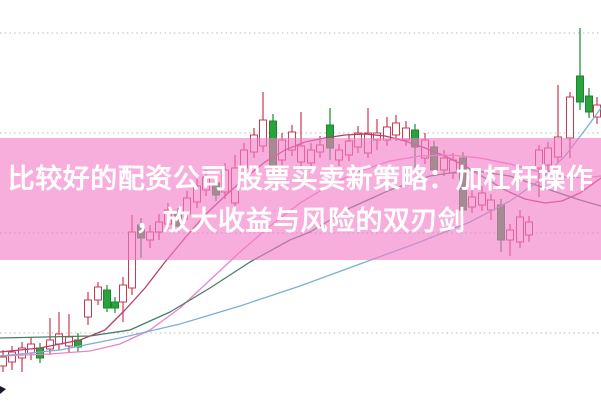 This screenshot has width=601, height=401. Describe the element at coordinates (300, 179) in the screenshot. I see `title-line-1: 比较好的配资公司 股票买卖新策略：加杠杆操作` at that location.